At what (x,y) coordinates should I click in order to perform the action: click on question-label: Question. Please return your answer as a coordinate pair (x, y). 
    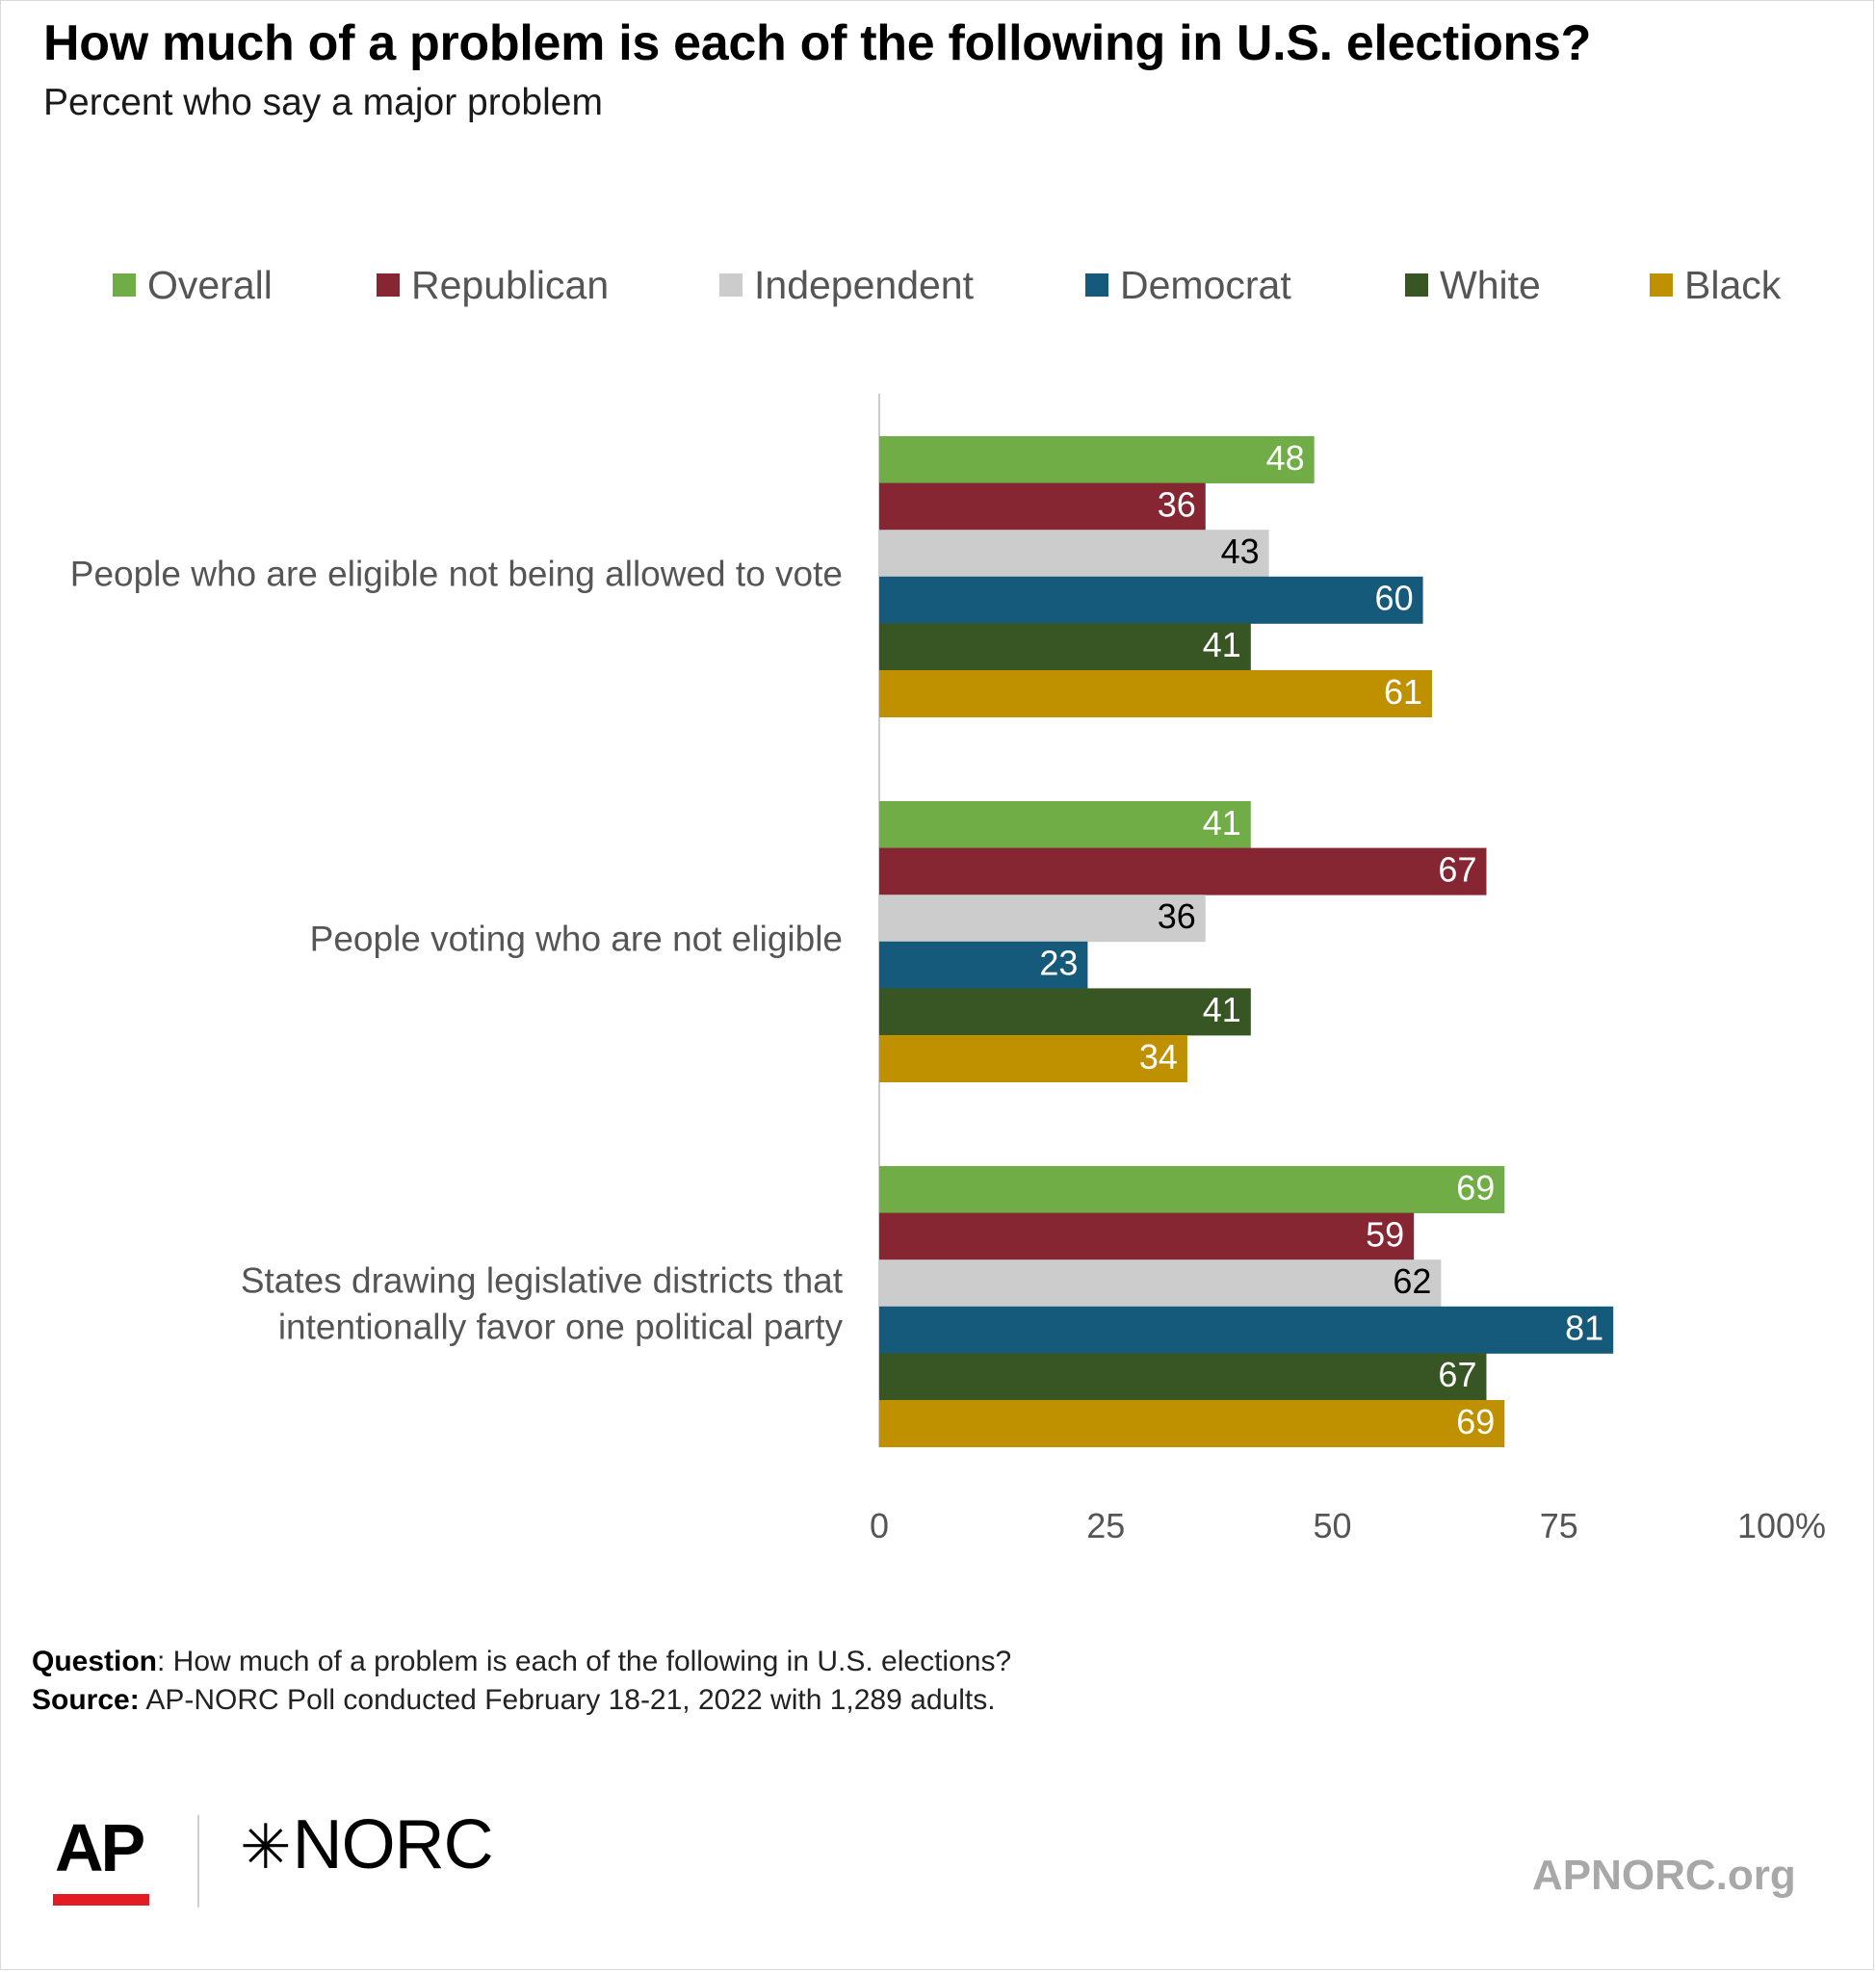
    Looking at the image, I should click on (95, 1661).